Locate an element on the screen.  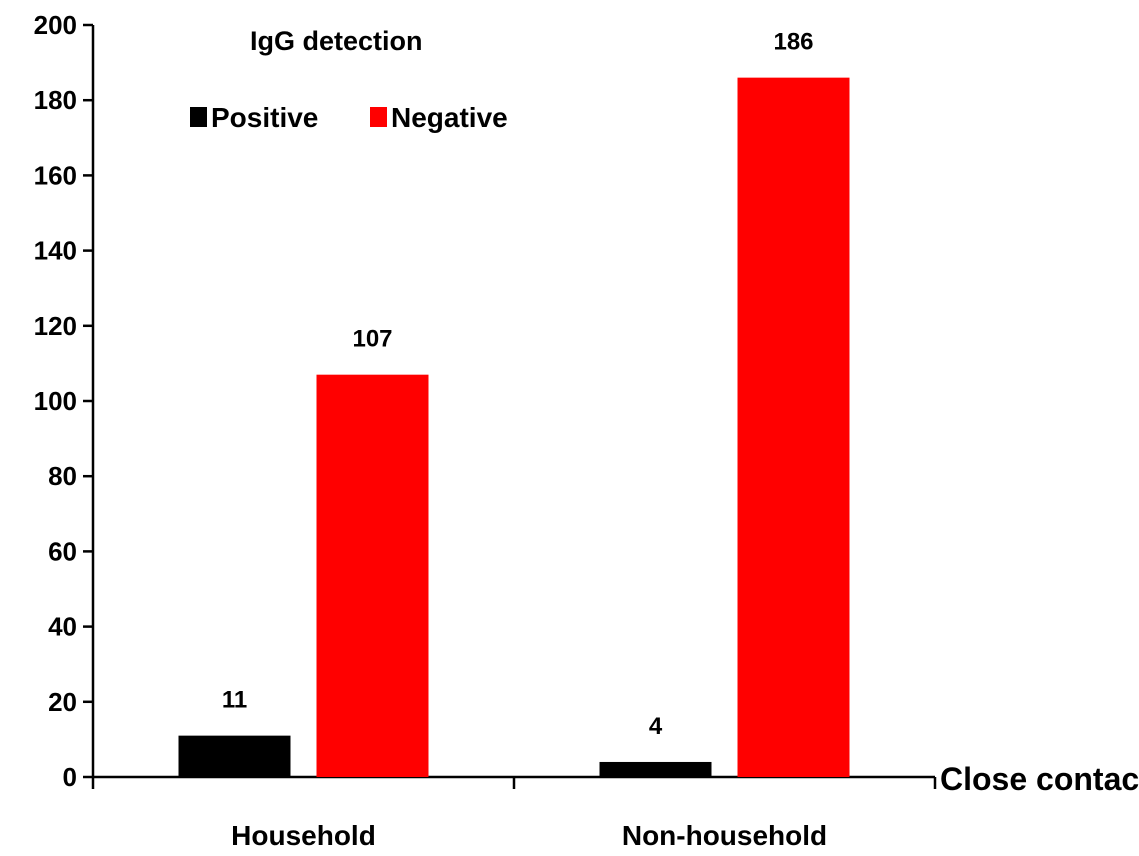
y-tick-label: 20 is located at coordinates (62, 702).